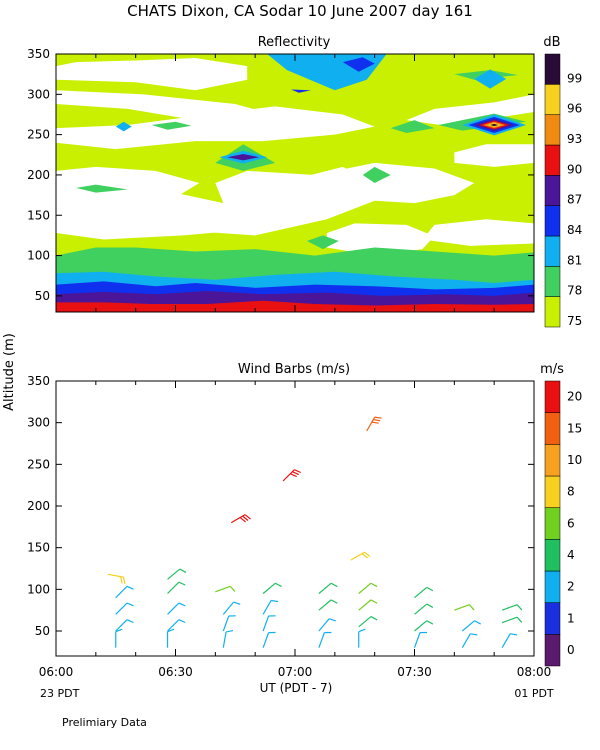 This screenshot has width=600, height=750. I want to click on footer-note: Prelimiary Data, so click(104, 722).